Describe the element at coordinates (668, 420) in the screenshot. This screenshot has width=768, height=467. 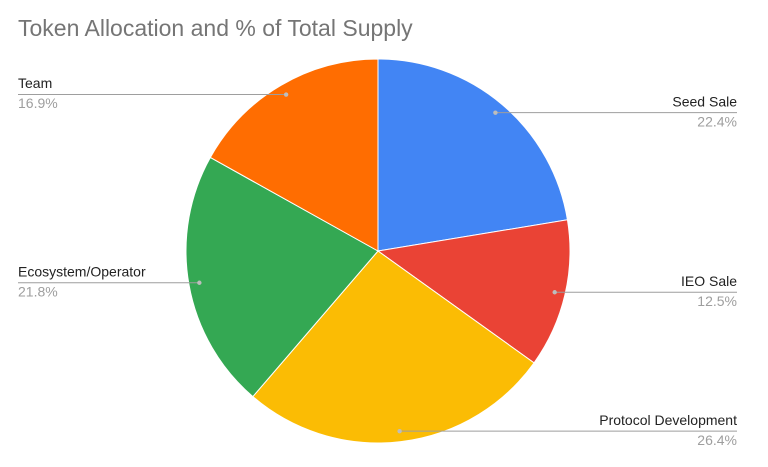
I see `slice-label: Protocol Development` at that location.